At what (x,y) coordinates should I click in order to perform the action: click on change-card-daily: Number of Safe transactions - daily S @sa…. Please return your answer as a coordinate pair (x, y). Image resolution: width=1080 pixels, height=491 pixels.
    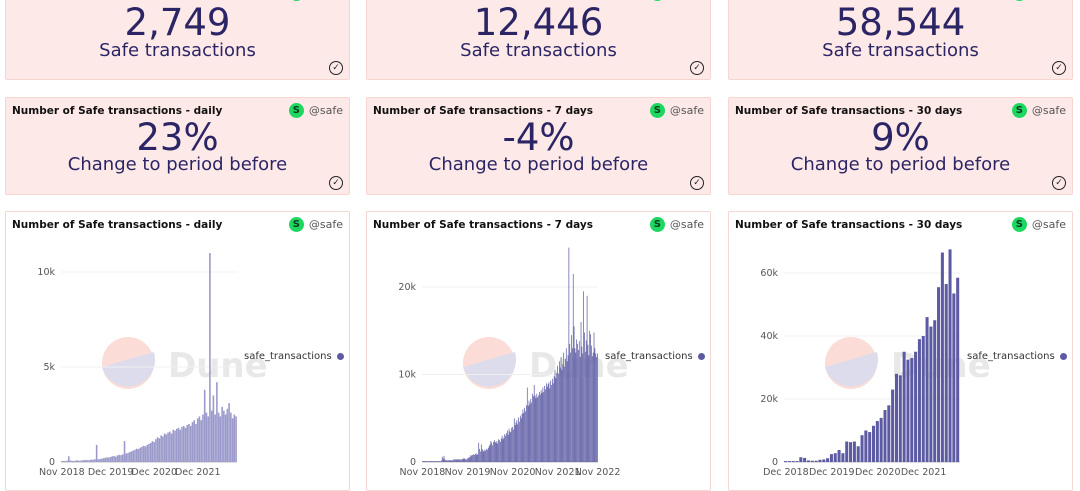
    Looking at the image, I should click on (177, 146).